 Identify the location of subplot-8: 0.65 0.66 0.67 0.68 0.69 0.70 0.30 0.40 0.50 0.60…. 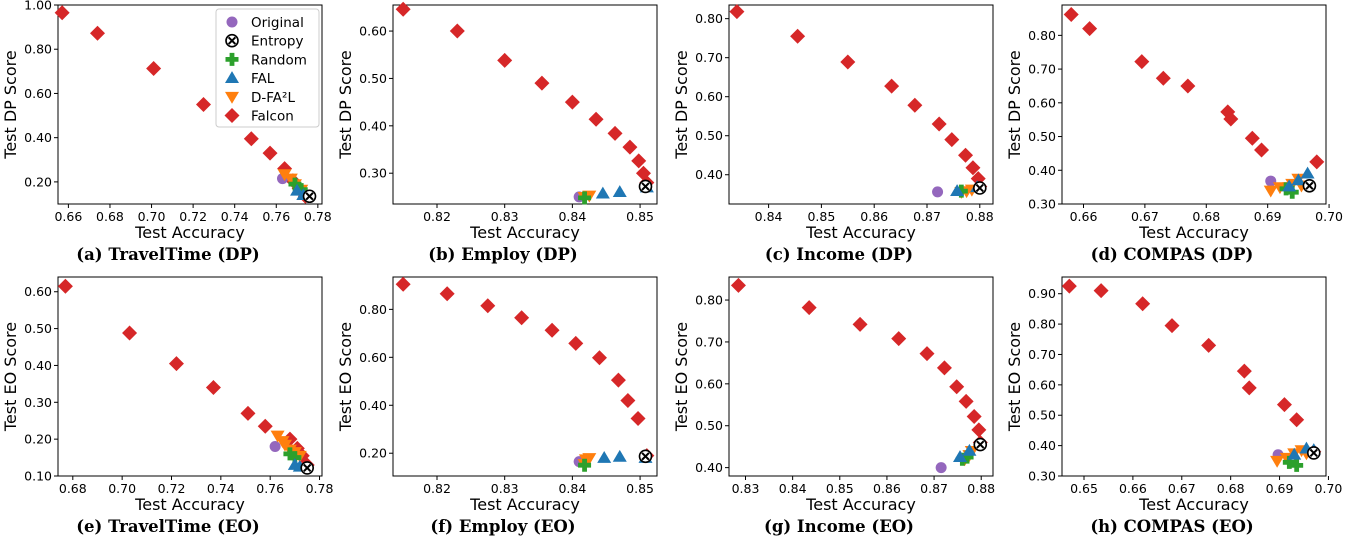
(1174, 406).